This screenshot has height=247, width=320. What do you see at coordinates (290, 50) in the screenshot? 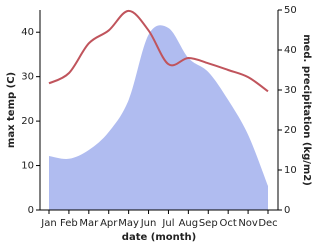
I see `y2-tick-label: 40` at bounding box center [290, 50].